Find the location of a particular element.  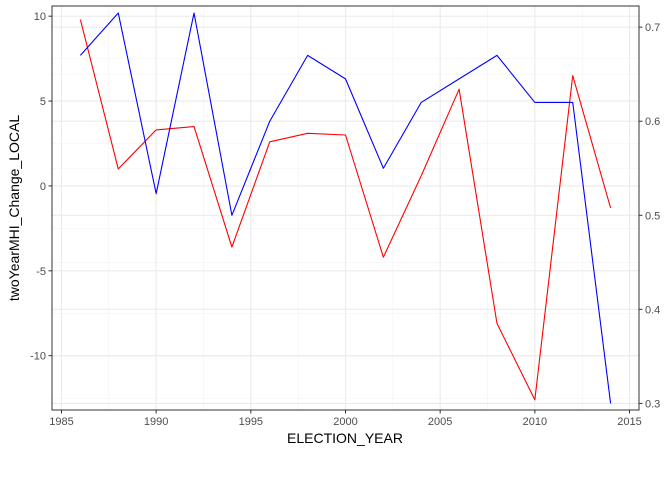

y2-tick-label: 0.6 is located at coordinates (652, 122).